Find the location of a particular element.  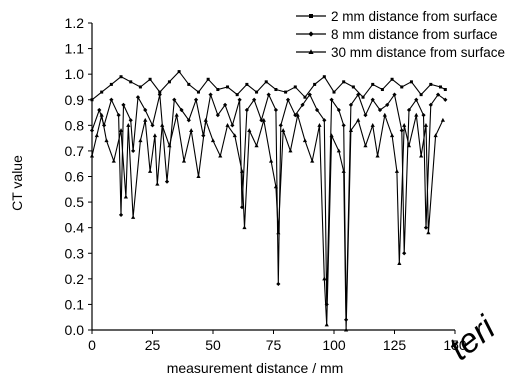

legend-label: 2 mm distance from surface is located at coordinates (414, 16).